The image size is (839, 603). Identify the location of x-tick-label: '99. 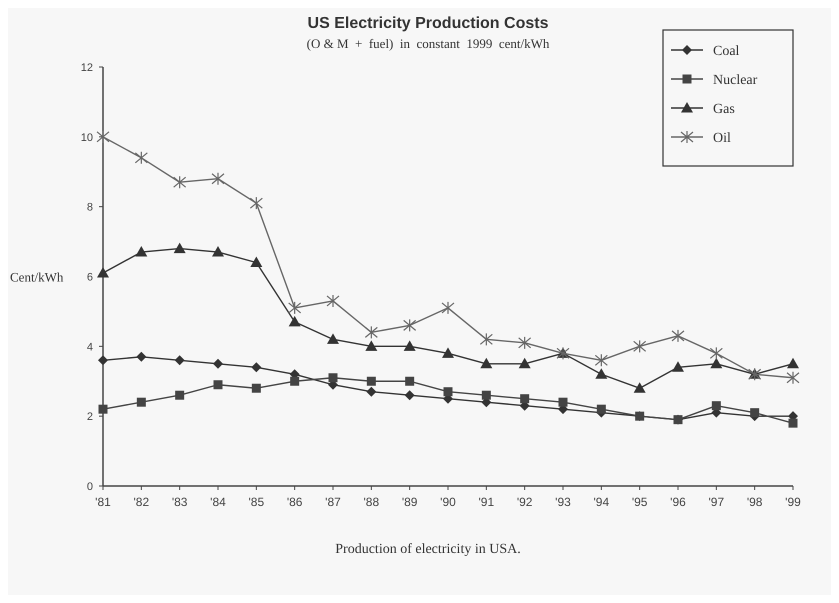
(793, 502).